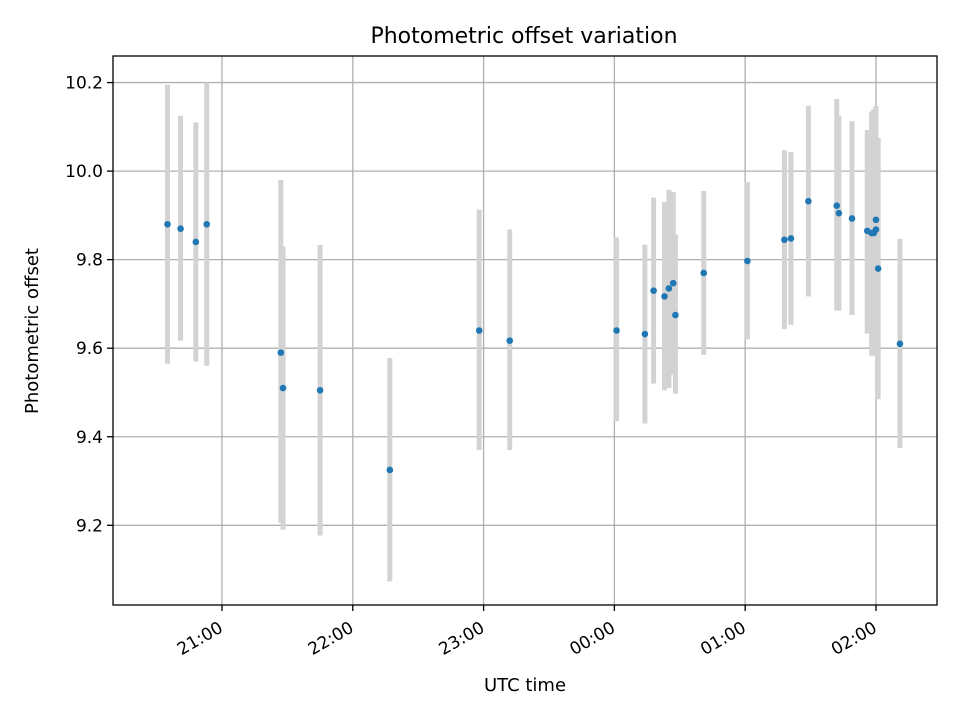 Image resolution: width=960 pixels, height=720 pixels. I want to click on chart-title: Photometric offset variation, so click(523, 36).